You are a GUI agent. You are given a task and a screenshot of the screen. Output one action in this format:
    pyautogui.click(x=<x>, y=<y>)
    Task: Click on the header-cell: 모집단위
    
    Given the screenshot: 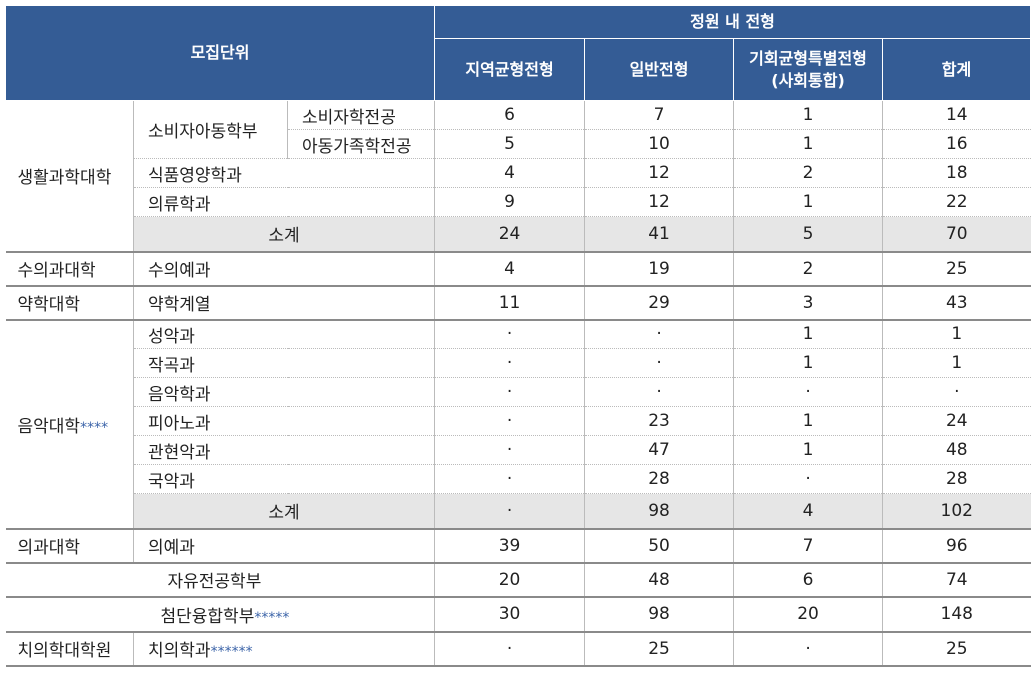 What is the action you would take?
    pyautogui.click(x=220, y=53)
    